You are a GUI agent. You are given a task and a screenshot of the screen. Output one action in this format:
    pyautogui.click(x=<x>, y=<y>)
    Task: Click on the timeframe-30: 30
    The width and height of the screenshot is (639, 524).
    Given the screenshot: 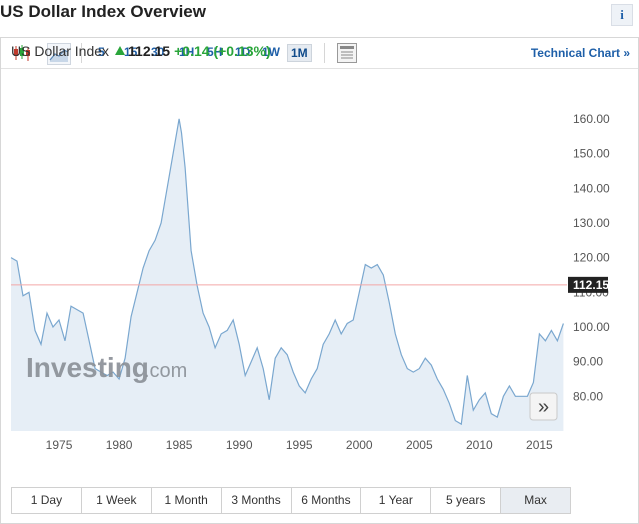 What is the action you would take?
    pyautogui.click(x=158, y=52)
    